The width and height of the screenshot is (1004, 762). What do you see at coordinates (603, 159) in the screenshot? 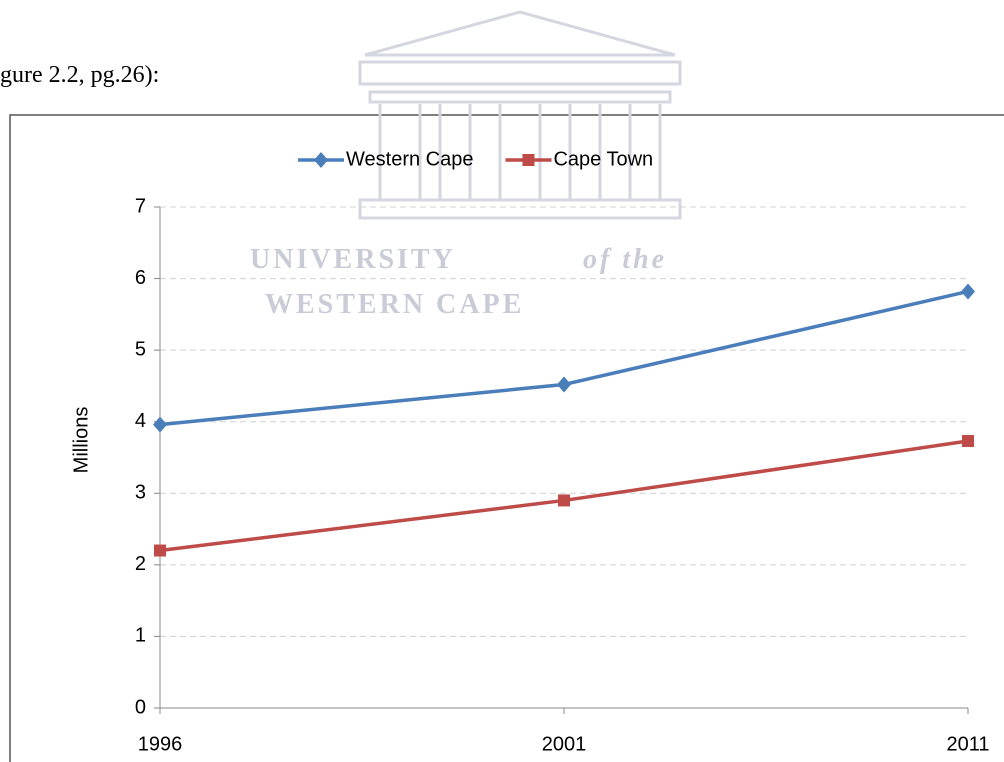
I see `legend-label: Cape Town` at bounding box center [603, 159].